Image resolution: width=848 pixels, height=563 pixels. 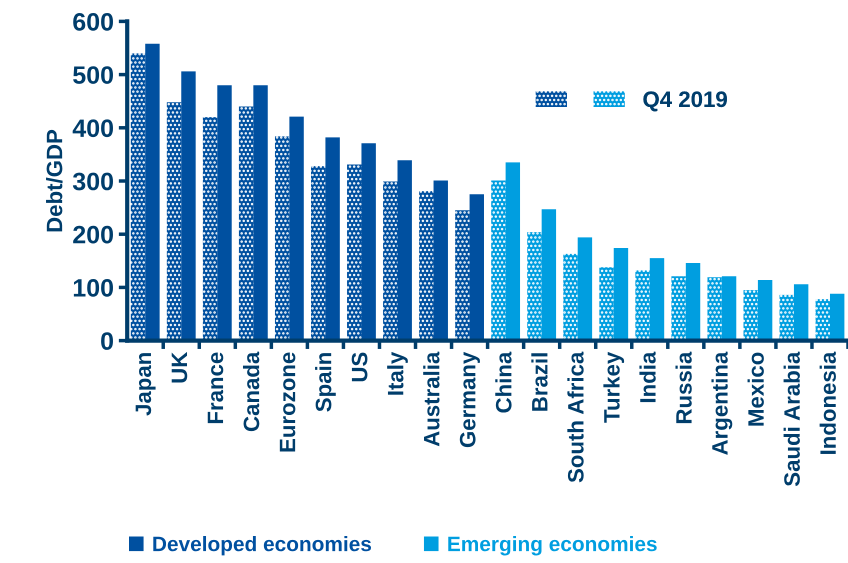 What do you see at coordinates (470, 400) in the screenshot?
I see `x-tick-label: Germany` at bounding box center [470, 400].